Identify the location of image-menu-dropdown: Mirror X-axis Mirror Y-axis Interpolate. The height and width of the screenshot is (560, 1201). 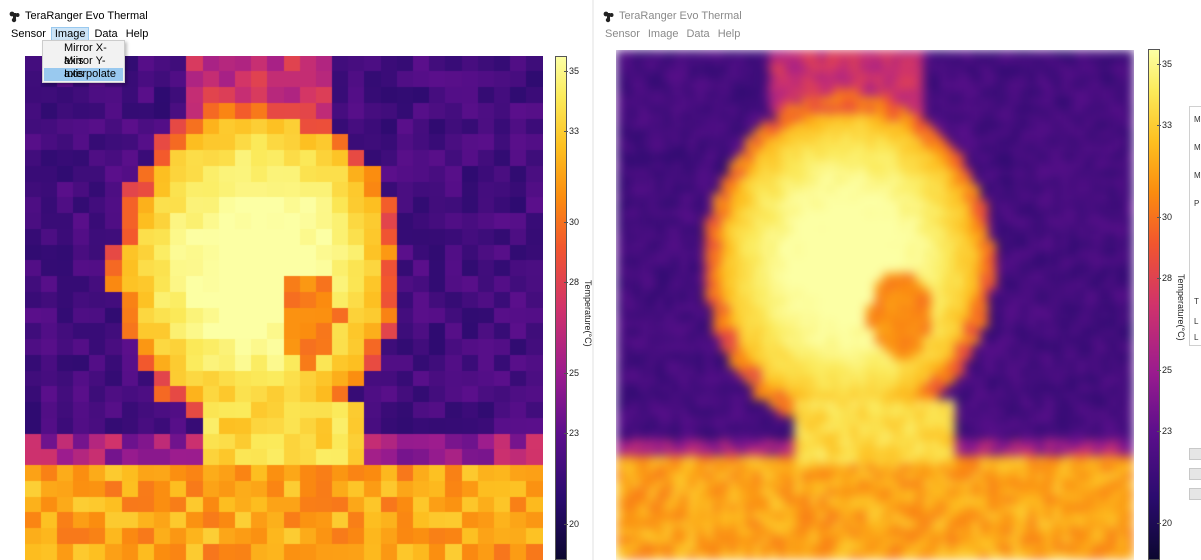
(83, 61).